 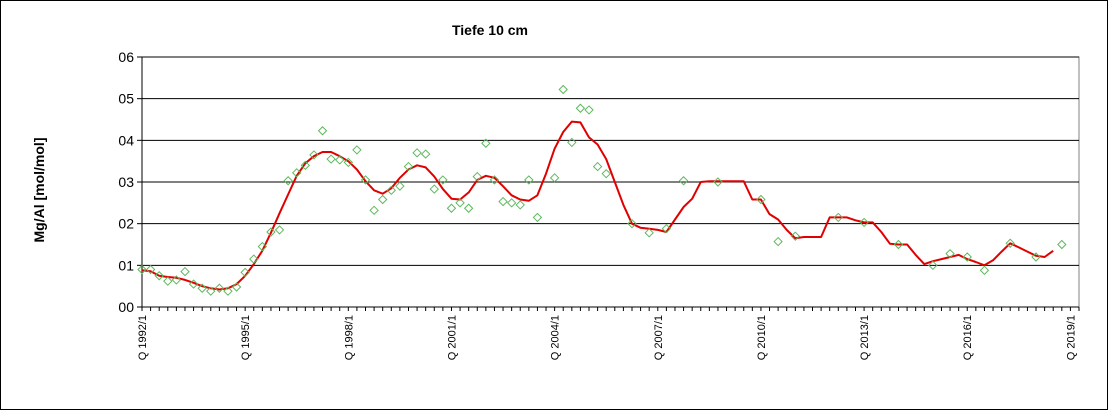 I want to click on x-tick-label: Q 2010/1, so click(x=762, y=337).